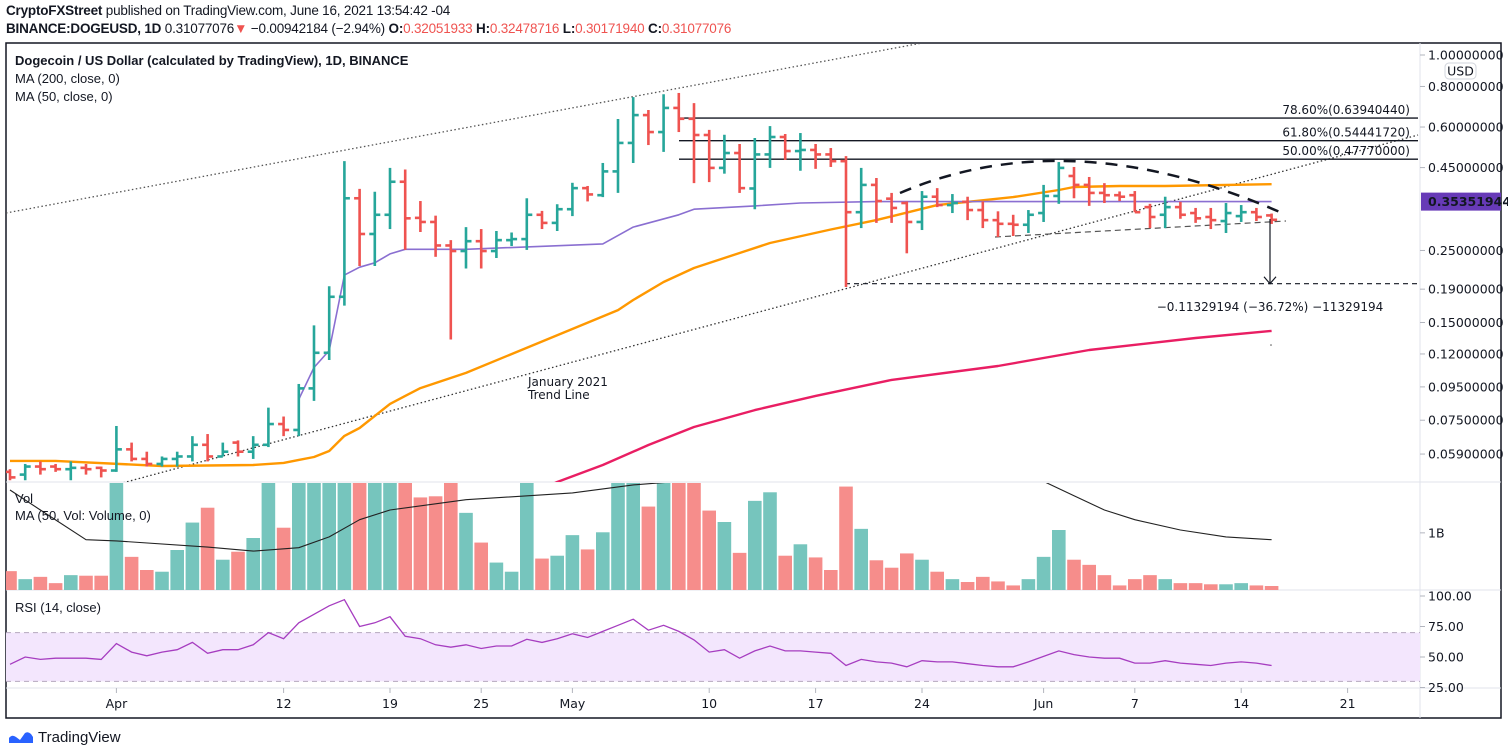 This screenshot has height=755, width=1508. I want to click on tradingview-logo: TradingView, so click(64, 737).